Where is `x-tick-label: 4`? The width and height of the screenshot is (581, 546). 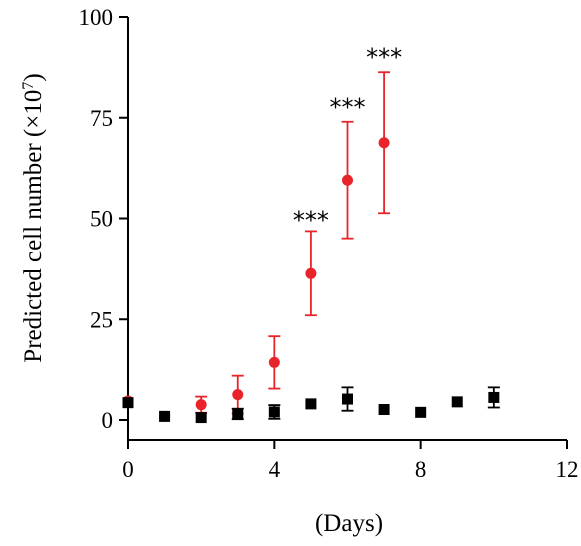 x-tick-label: 4 is located at coordinates (275, 469).